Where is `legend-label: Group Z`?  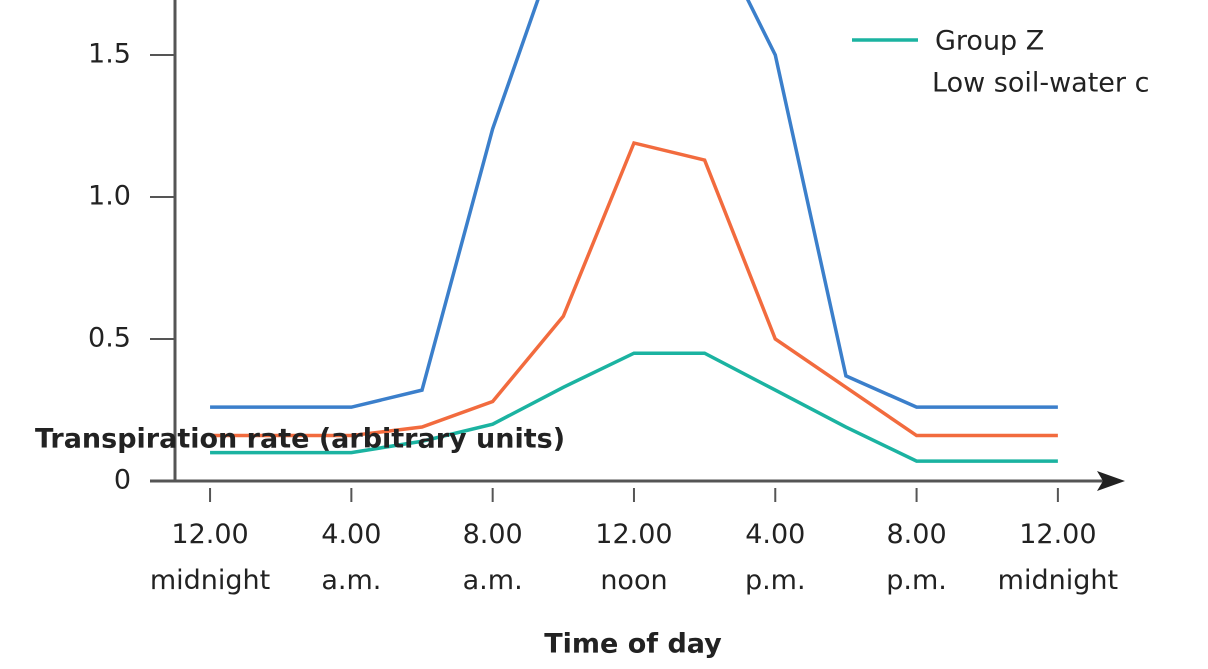
legend-label: Group Z is located at coordinates (989, 41).